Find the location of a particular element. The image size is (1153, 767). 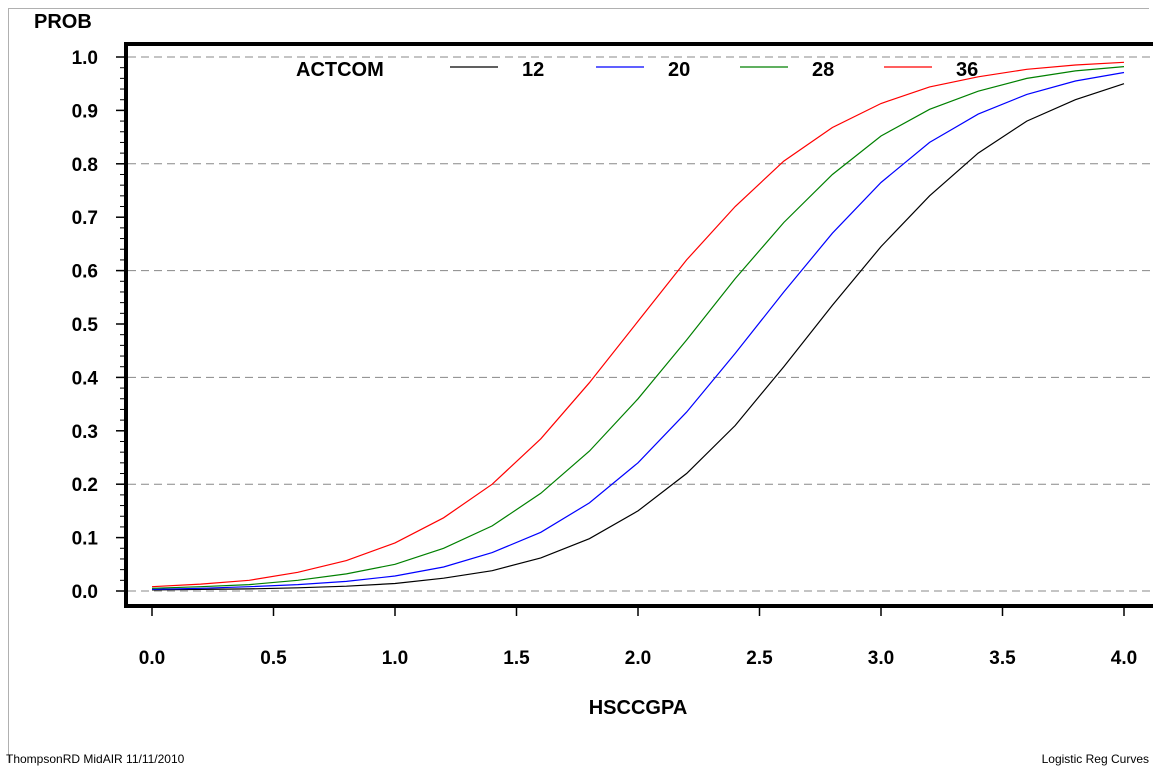

legend-title: ACTCOM is located at coordinates (340, 70).